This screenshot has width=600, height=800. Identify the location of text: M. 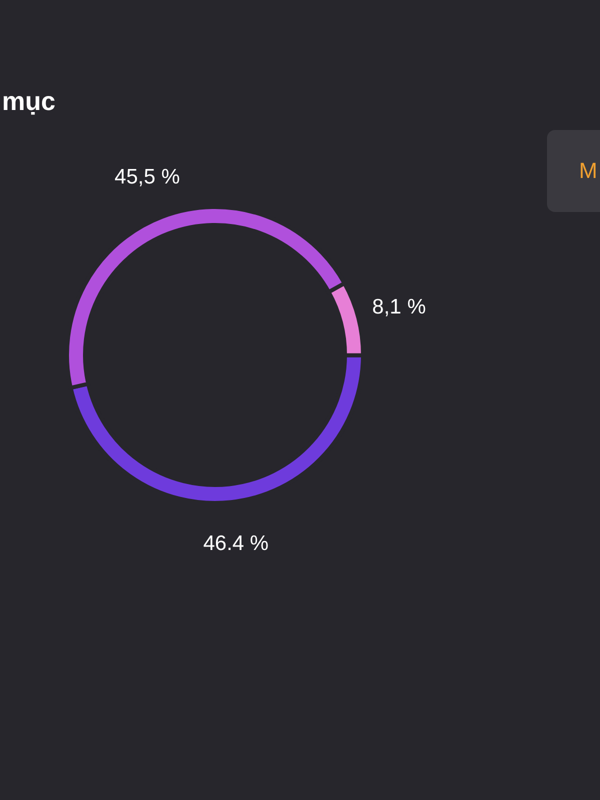
(573, 171).